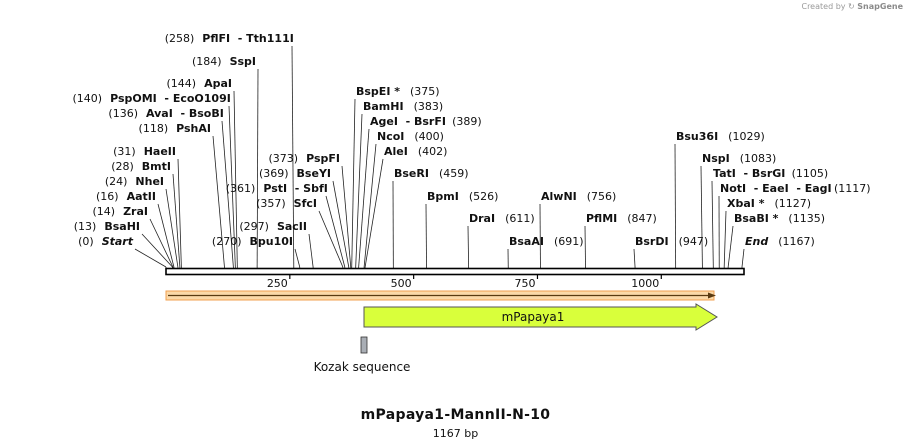 This screenshot has width=911, height=448. What do you see at coordinates (455, 433) in the screenshot?
I see `map-length: 1167 bp` at bounding box center [455, 433].